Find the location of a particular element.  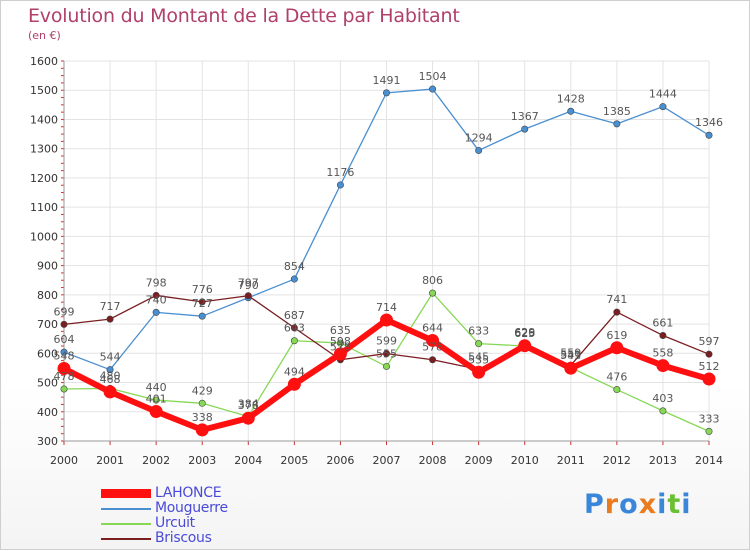

x-tick-label: 2008 is located at coordinates (433, 460).